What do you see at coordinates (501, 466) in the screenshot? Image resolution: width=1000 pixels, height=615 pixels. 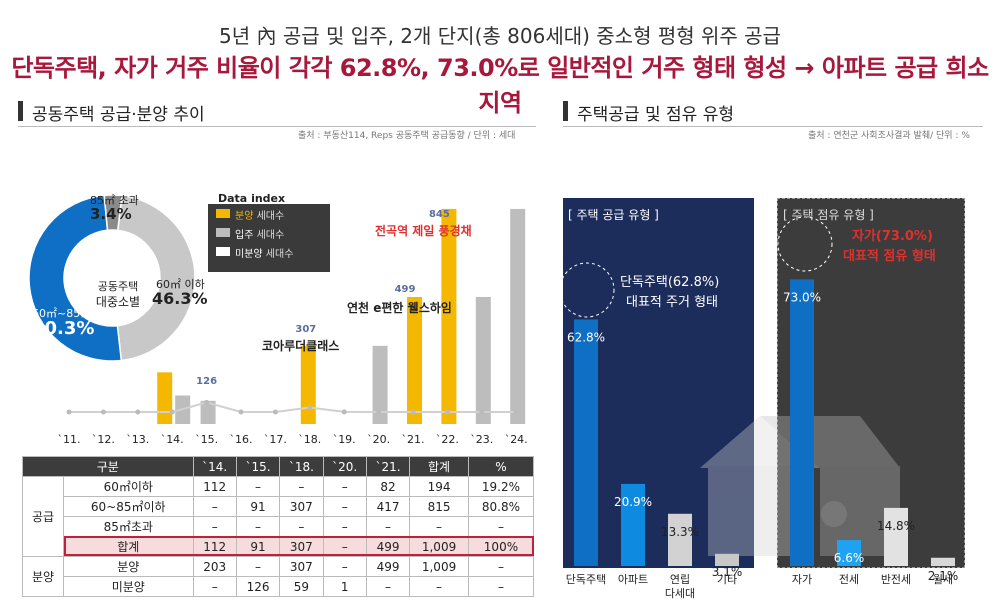 I see `table-header: %` at bounding box center [501, 466].